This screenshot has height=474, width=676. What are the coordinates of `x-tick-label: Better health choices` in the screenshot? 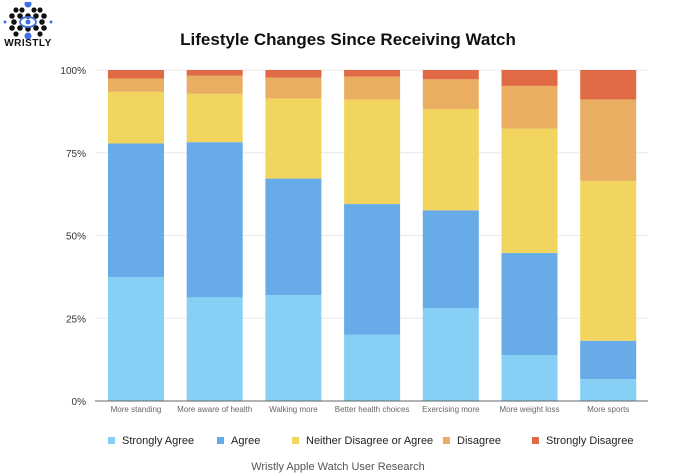 It's located at (372, 409).